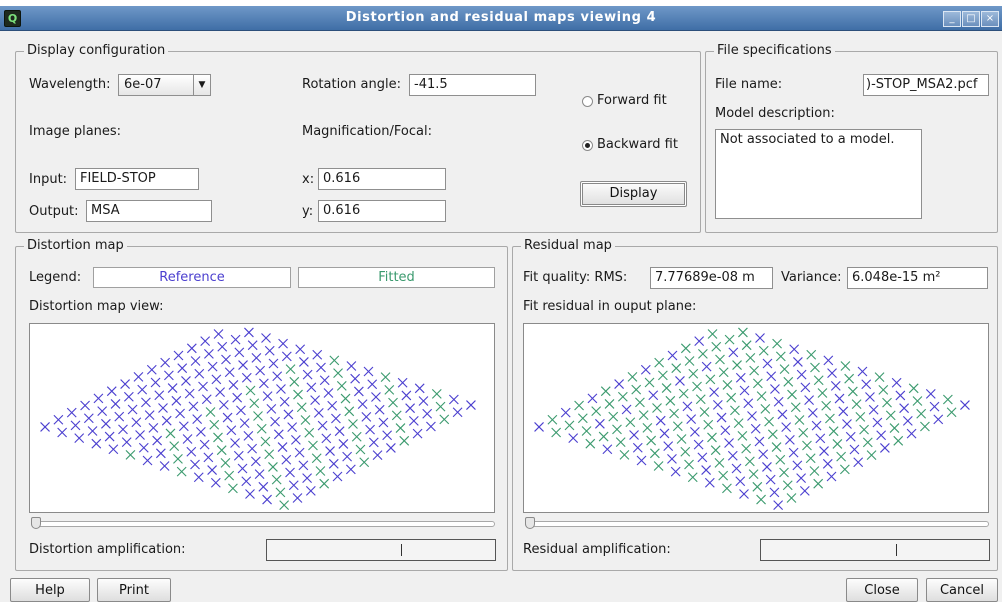 The image size is (1002, 602). Describe the element at coordinates (137, 179) in the screenshot. I see `input-plane-field: FIELD-STOP` at that location.